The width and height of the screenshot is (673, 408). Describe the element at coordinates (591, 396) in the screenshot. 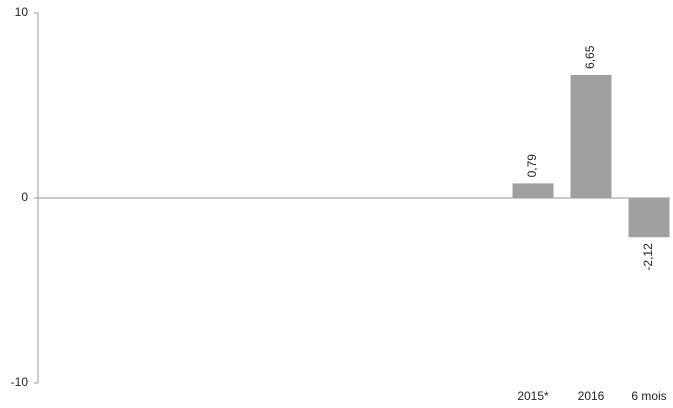

I see `x-tick-label: 2016` at that location.